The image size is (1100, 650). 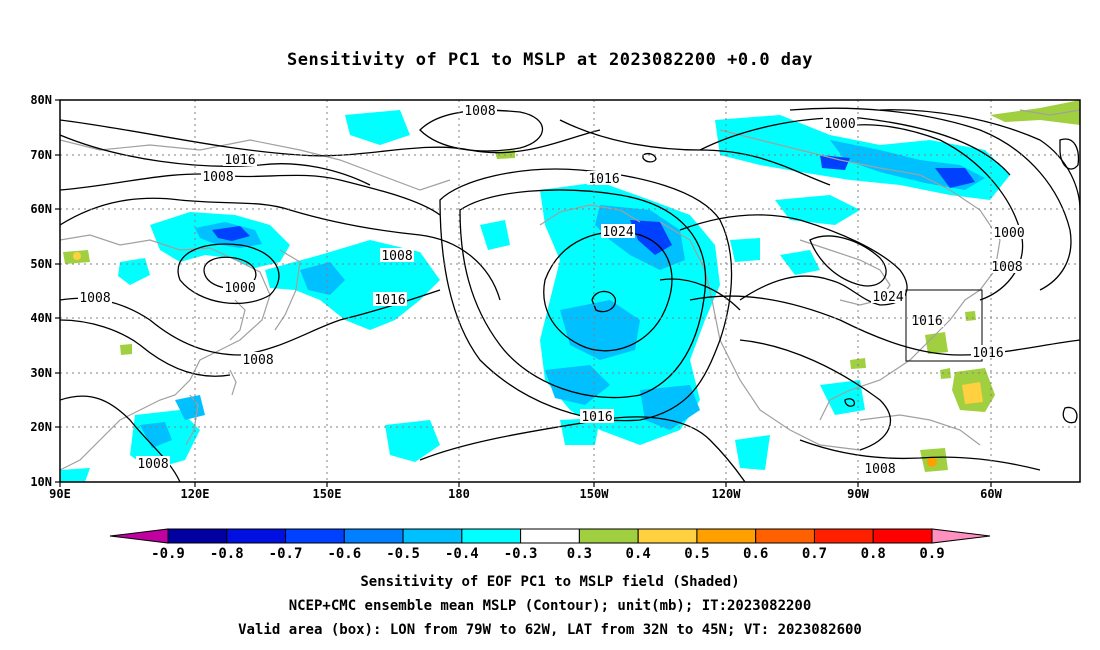 What do you see at coordinates (858, 494) in the screenshot?
I see `lon-label: 90W` at bounding box center [858, 494].